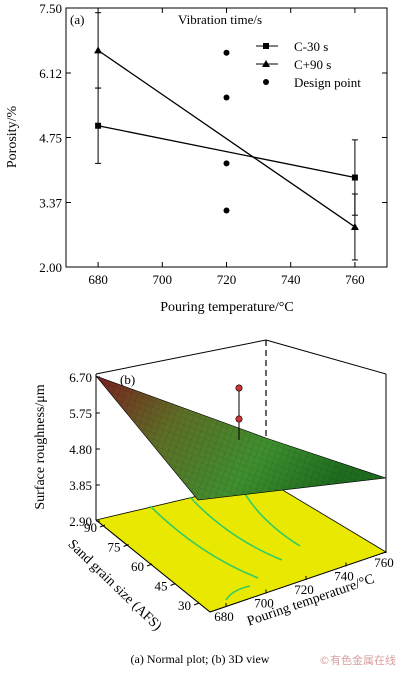 This screenshot has height=675, width=400. What do you see at coordinates (357, 660) in the screenshot?
I see `watermark: ©有色金属在线` at bounding box center [357, 660].